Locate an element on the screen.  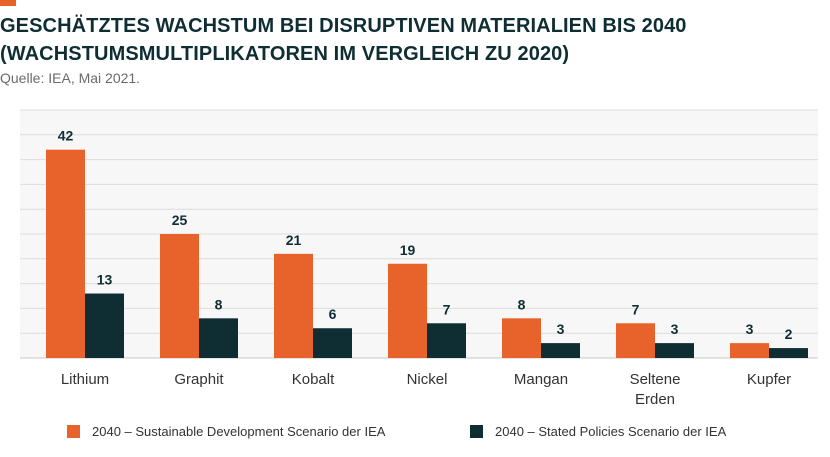
value-label-sps: 13 is located at coordinates (105, 280).